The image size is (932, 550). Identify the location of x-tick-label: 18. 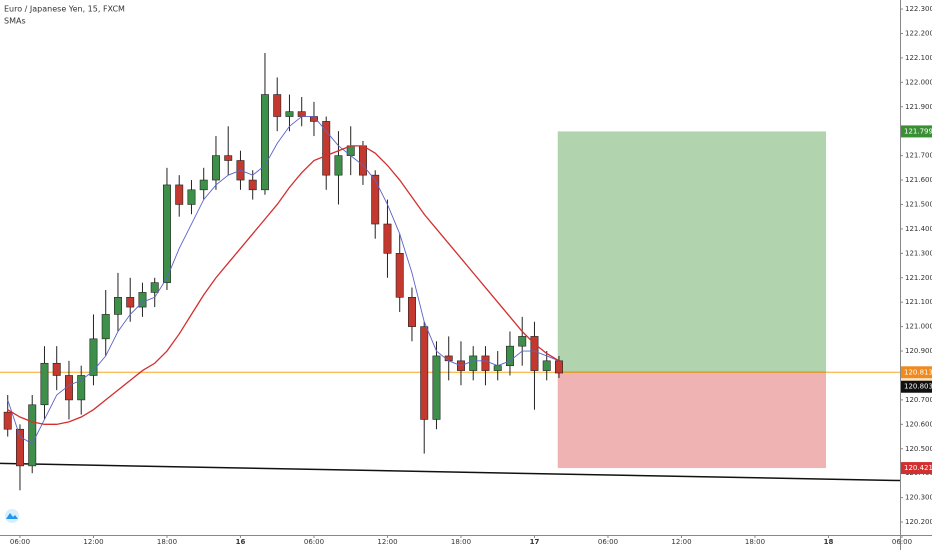
(829, 542).